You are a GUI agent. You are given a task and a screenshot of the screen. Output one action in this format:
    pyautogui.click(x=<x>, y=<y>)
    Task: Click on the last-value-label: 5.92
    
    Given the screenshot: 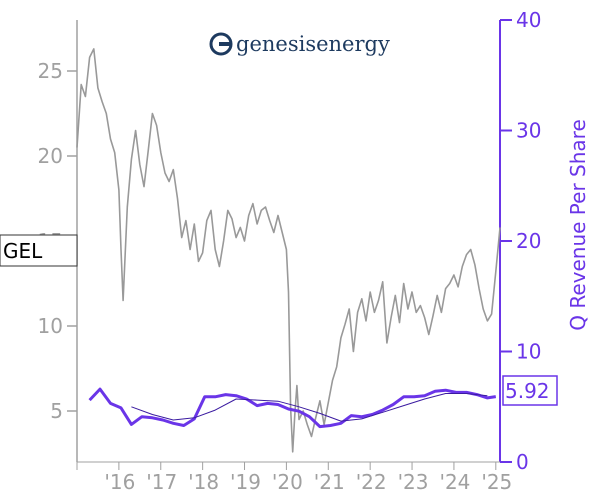 What is the action you would take?
    pyautogui.click(x=527, y=391)
    